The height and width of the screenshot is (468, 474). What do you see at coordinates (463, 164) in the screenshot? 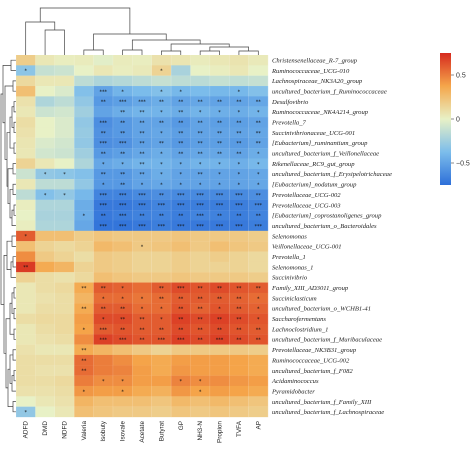
I see `color-scale-tick-label: −0.5` at bounding box center [463, 164].